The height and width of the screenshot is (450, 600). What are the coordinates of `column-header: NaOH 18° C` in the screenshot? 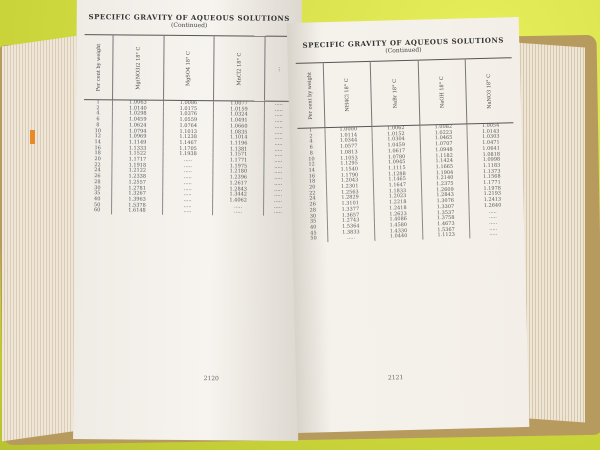 It's located at (442, 92).